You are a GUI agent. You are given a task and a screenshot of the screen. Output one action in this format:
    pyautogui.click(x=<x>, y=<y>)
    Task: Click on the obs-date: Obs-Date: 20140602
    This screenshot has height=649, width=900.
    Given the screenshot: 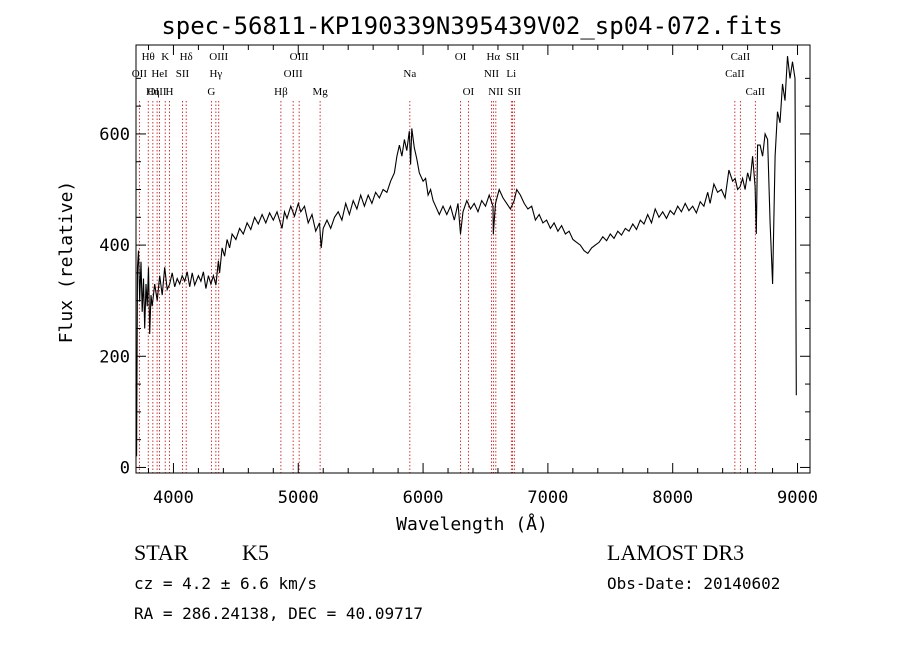 What is the action you would take?
    pyautogui.click(x=694, y=583)
    